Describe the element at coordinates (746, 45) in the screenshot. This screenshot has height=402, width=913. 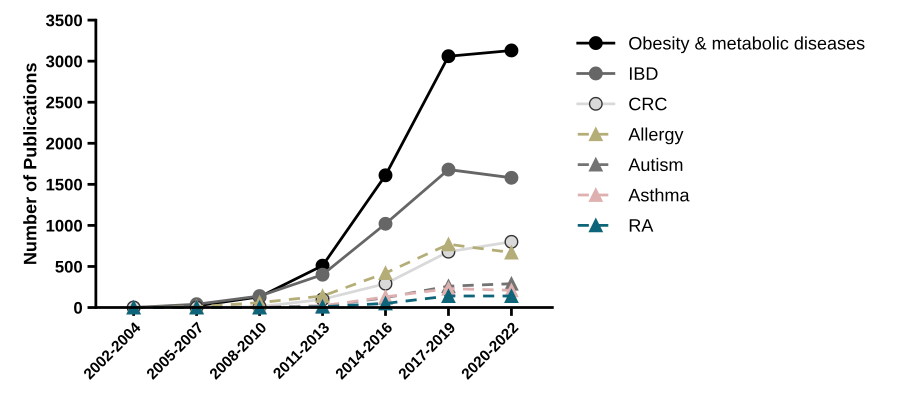
I see `legend-label: Obesity & metabolic diseases` at that location.